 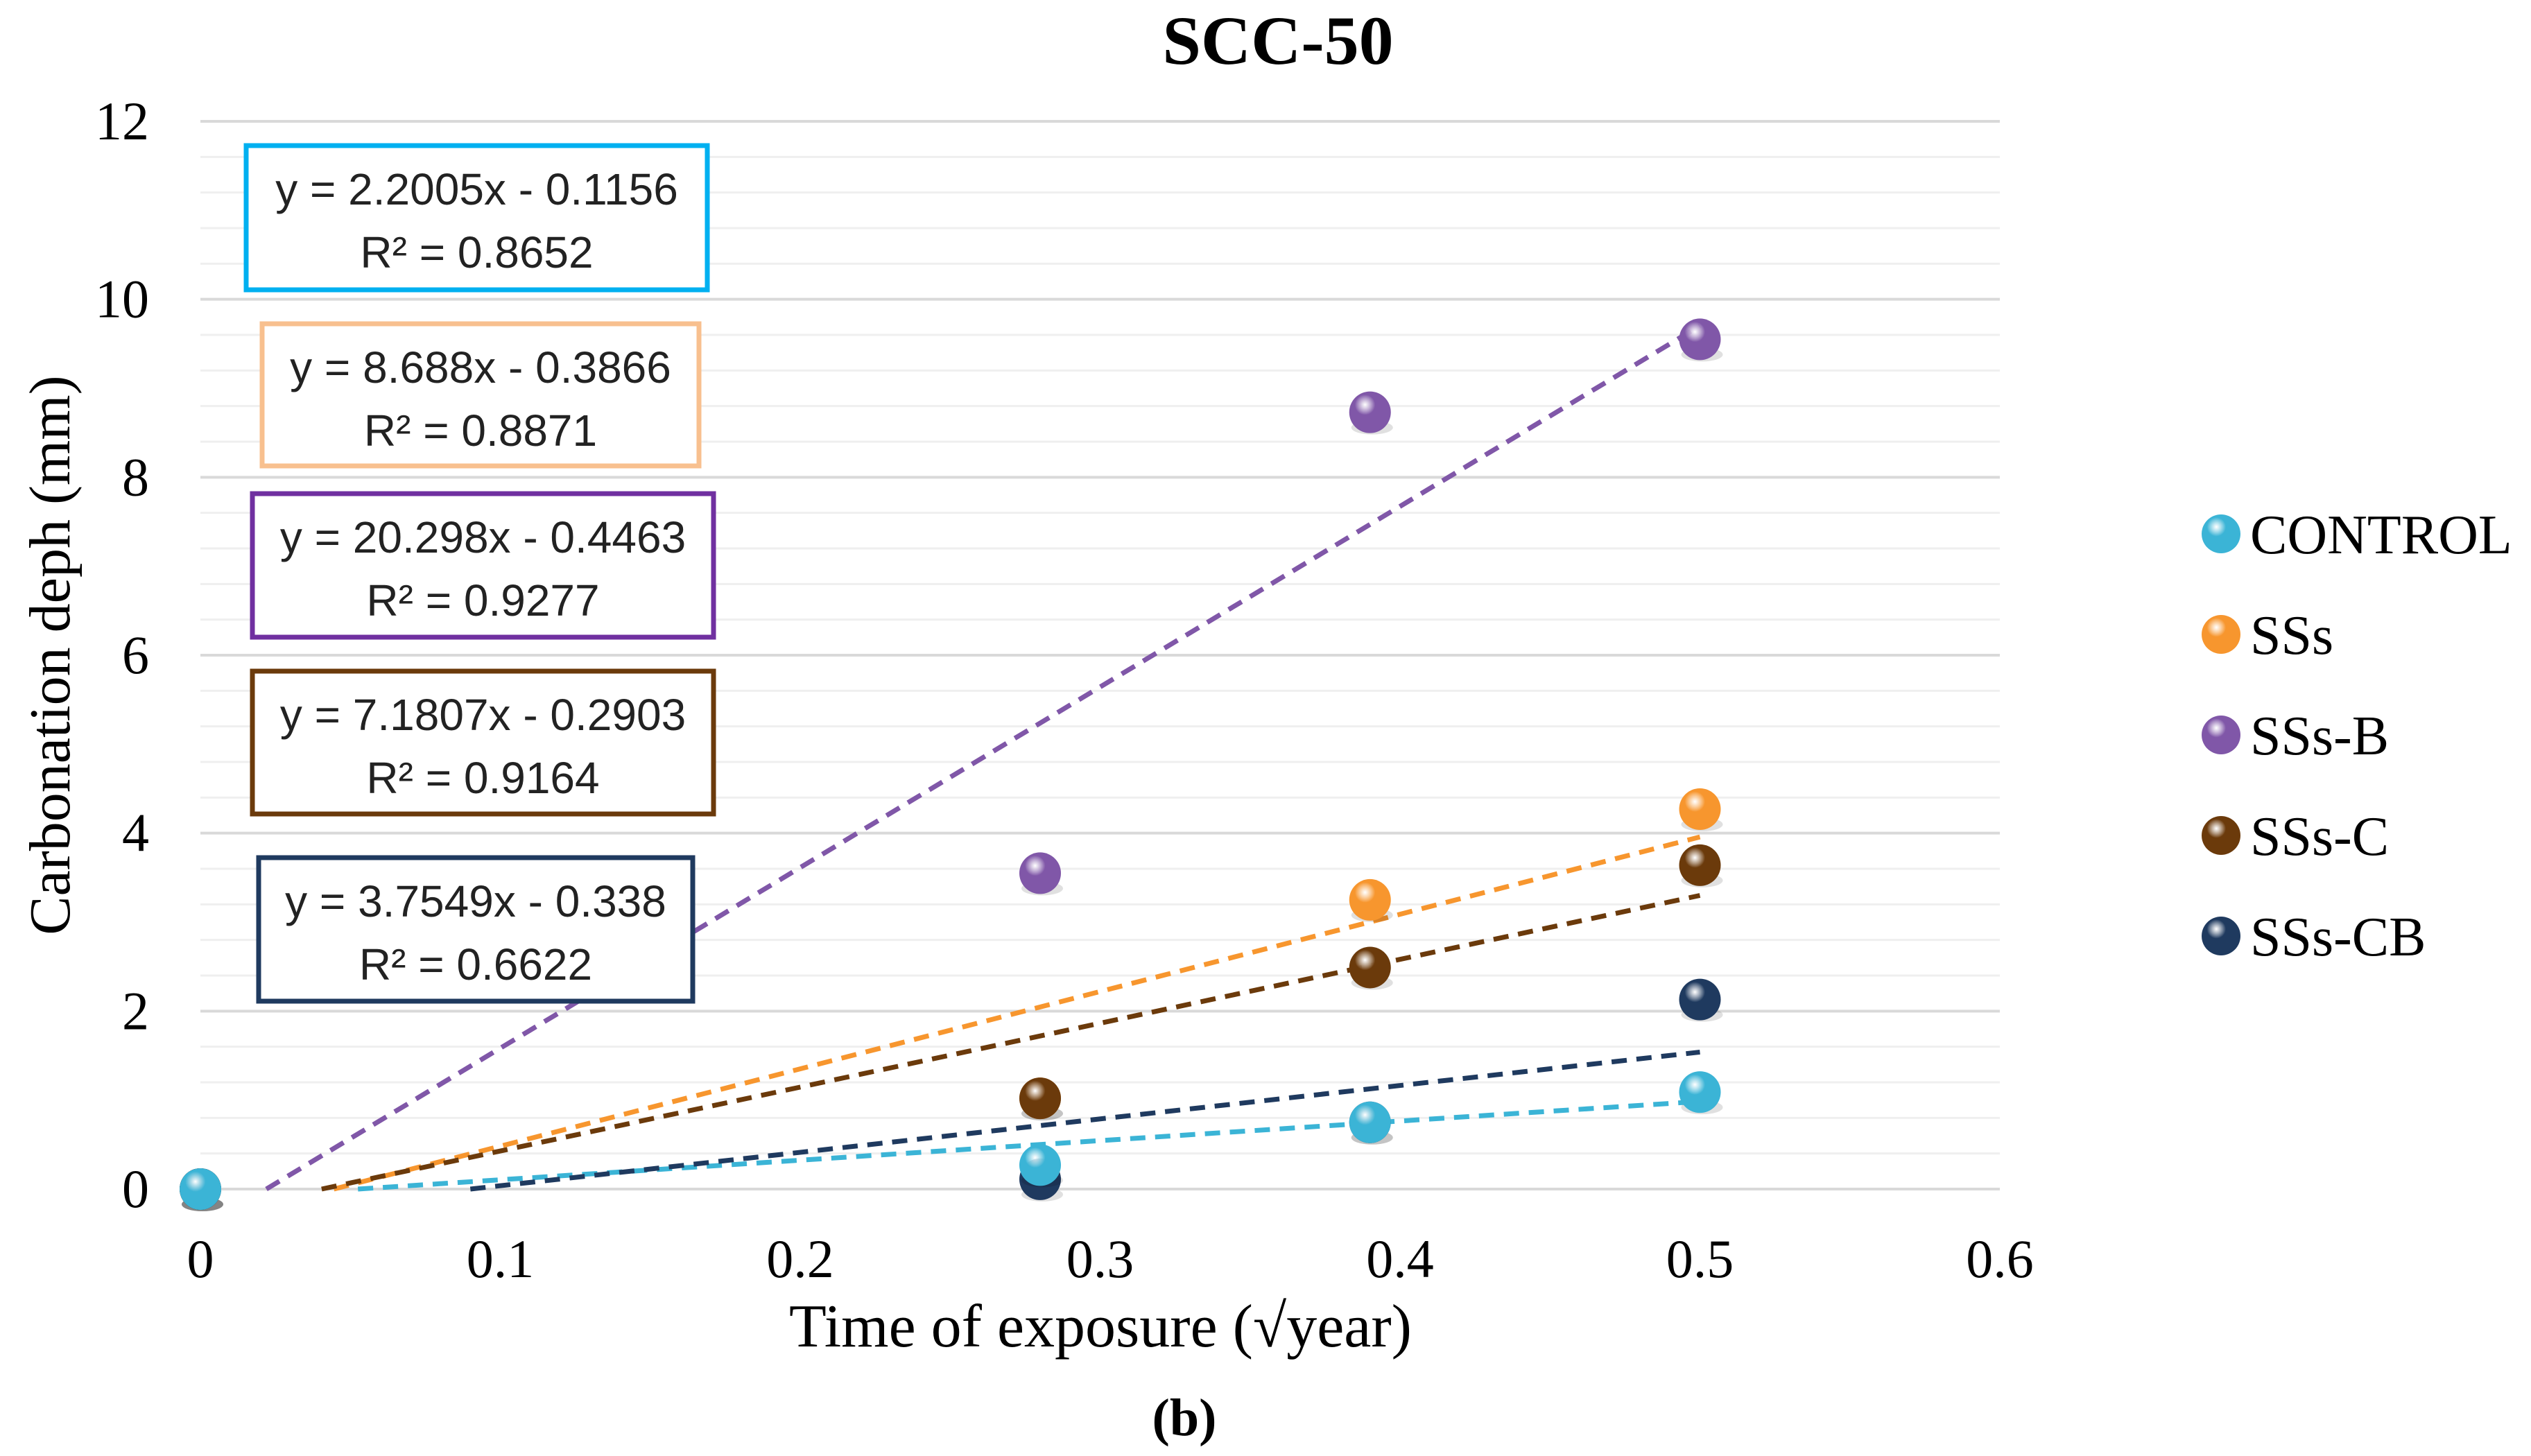 What do you see at coordinates (476, 189) in the screenshot?
I see `trend-equation: y = 2.2005x - 0.1156` at bounding box center [476, 189].